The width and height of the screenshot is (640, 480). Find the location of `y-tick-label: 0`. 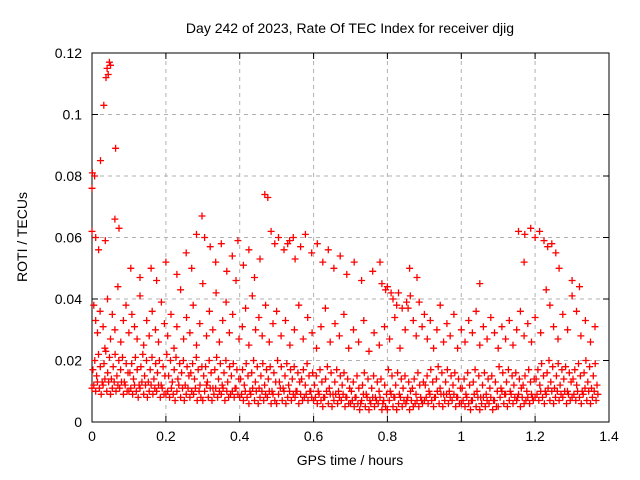

y-tick-label: 0 is located at coordinates (78, 422).